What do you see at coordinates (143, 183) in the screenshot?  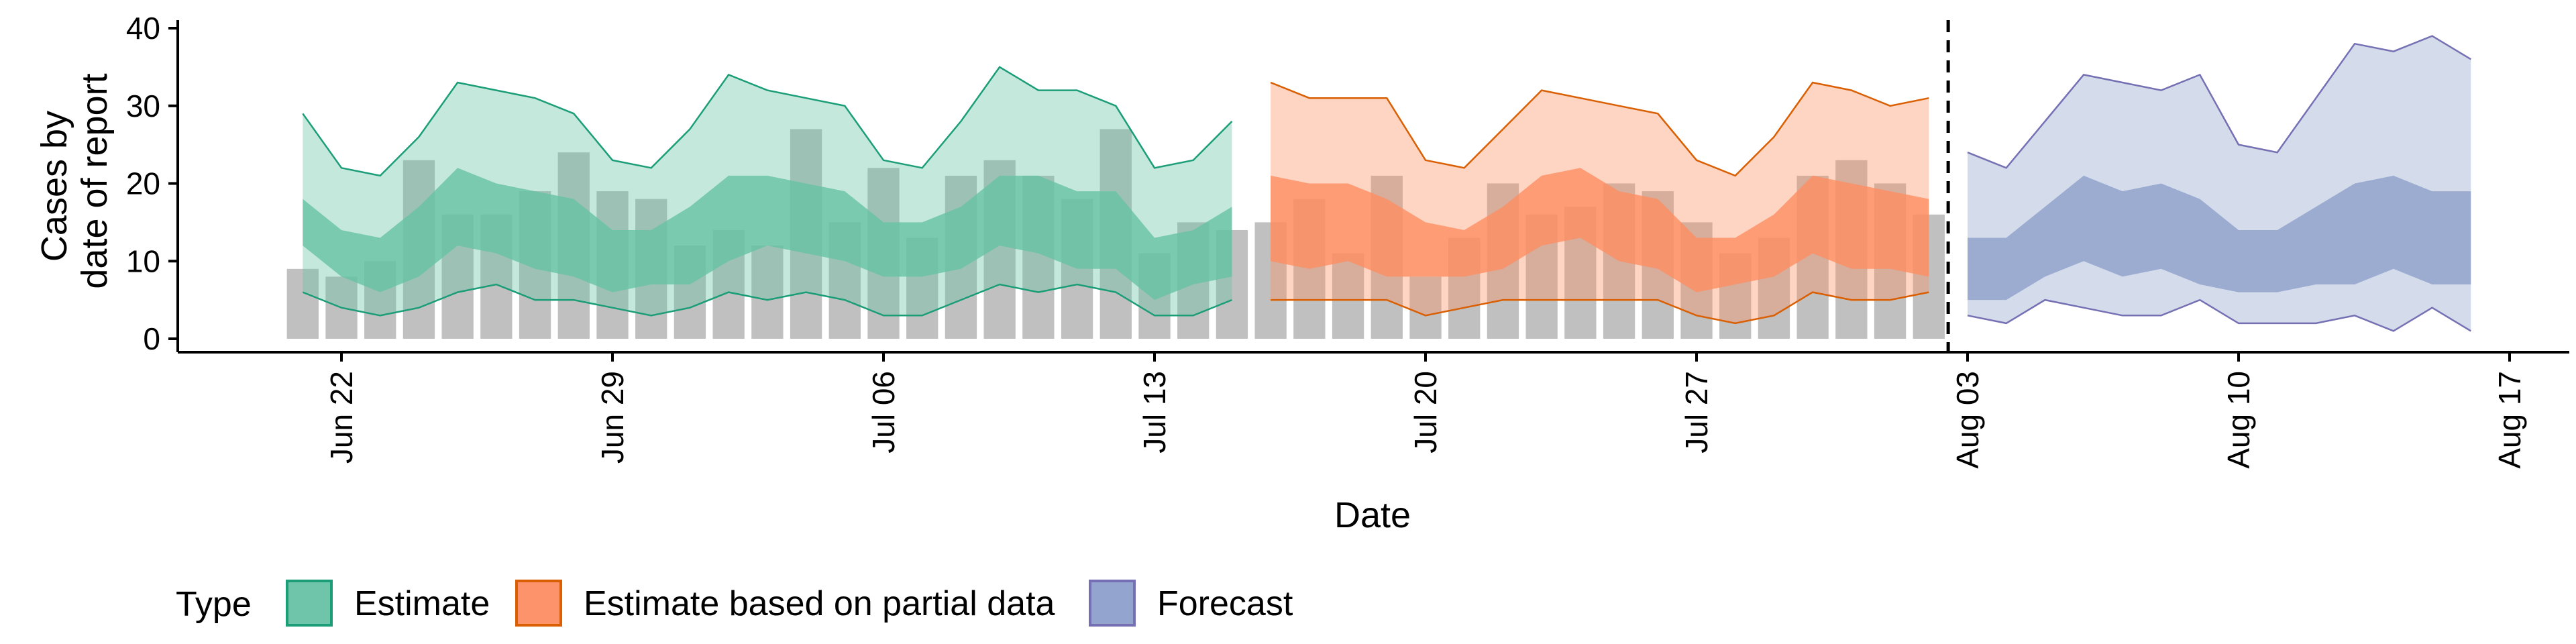 I see `y-tick-label: 20` at bounding box center [143, 183].